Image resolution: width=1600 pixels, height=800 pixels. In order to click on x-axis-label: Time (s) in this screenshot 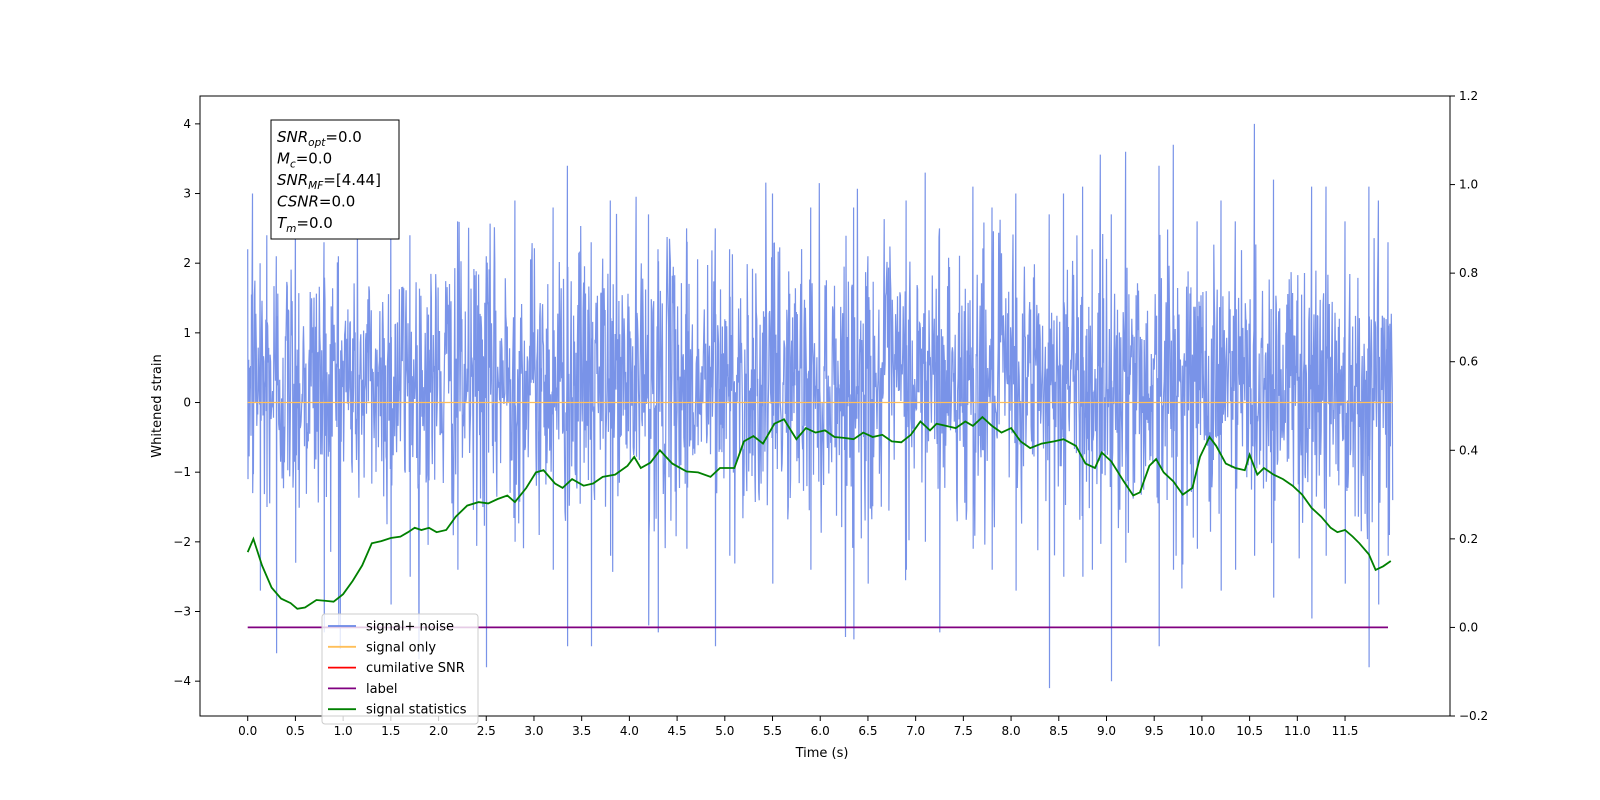, I will do `click(822, 753)`.